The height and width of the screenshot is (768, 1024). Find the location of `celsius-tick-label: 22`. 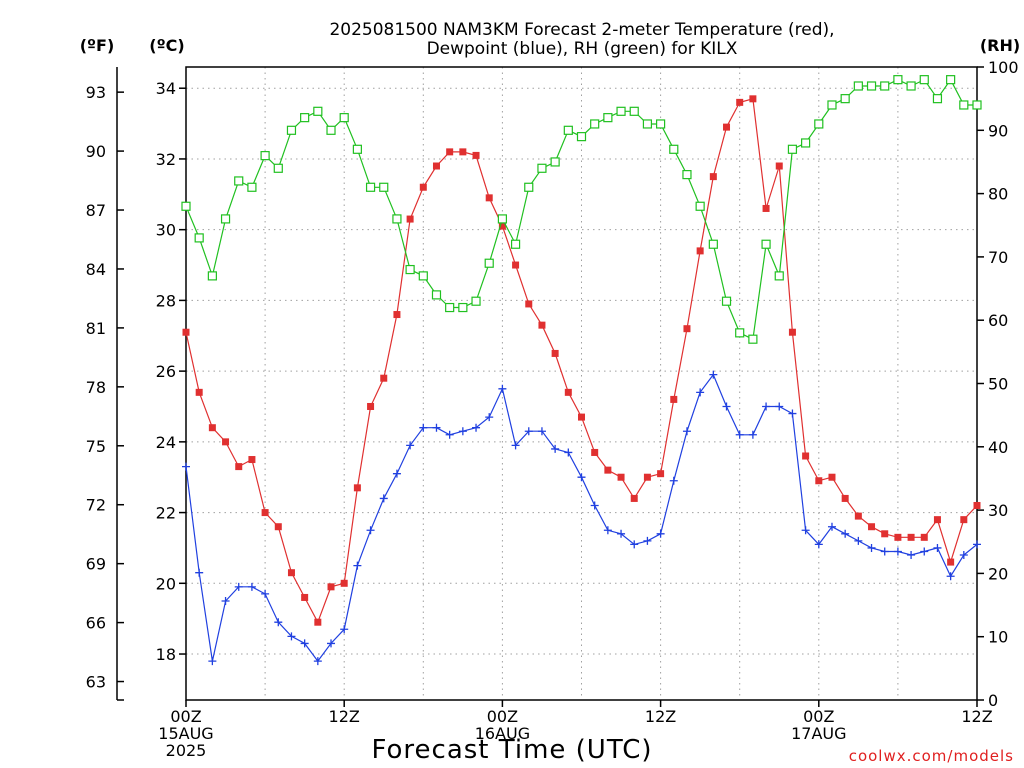

celsius-tick-label: 22 is located at coordinates (166, 513).